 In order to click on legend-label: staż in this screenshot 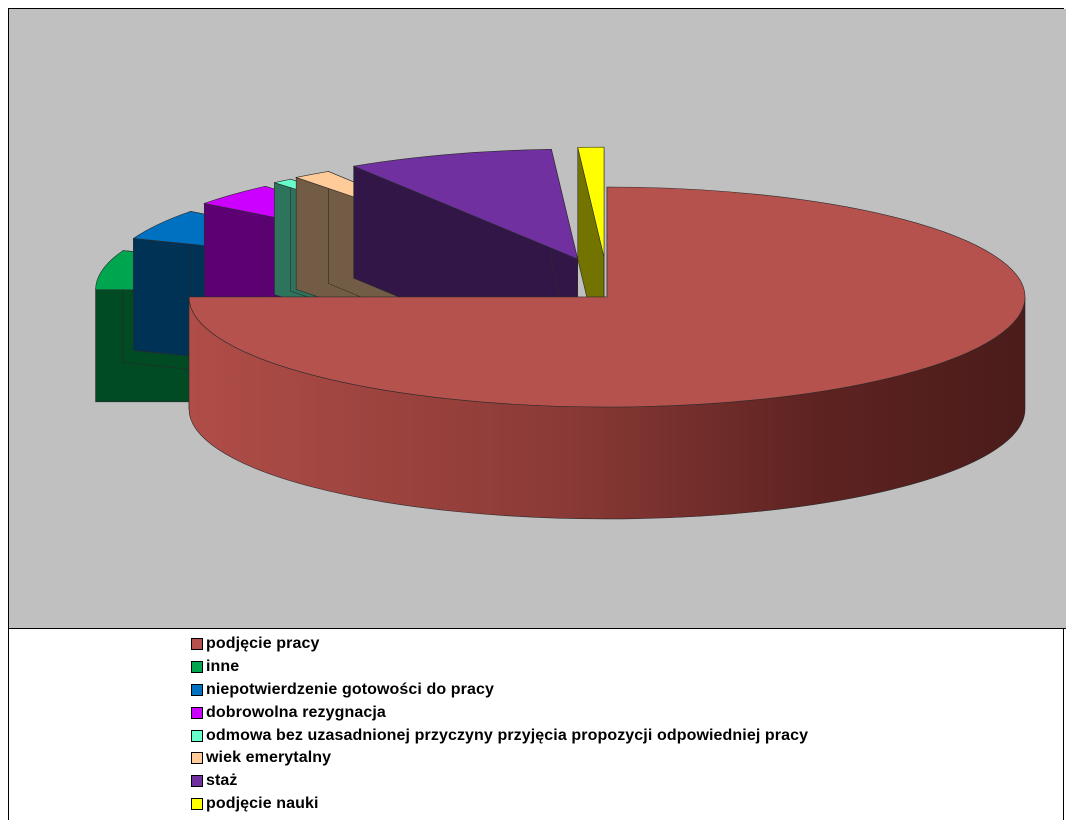, I will do `click(222, 781)`.